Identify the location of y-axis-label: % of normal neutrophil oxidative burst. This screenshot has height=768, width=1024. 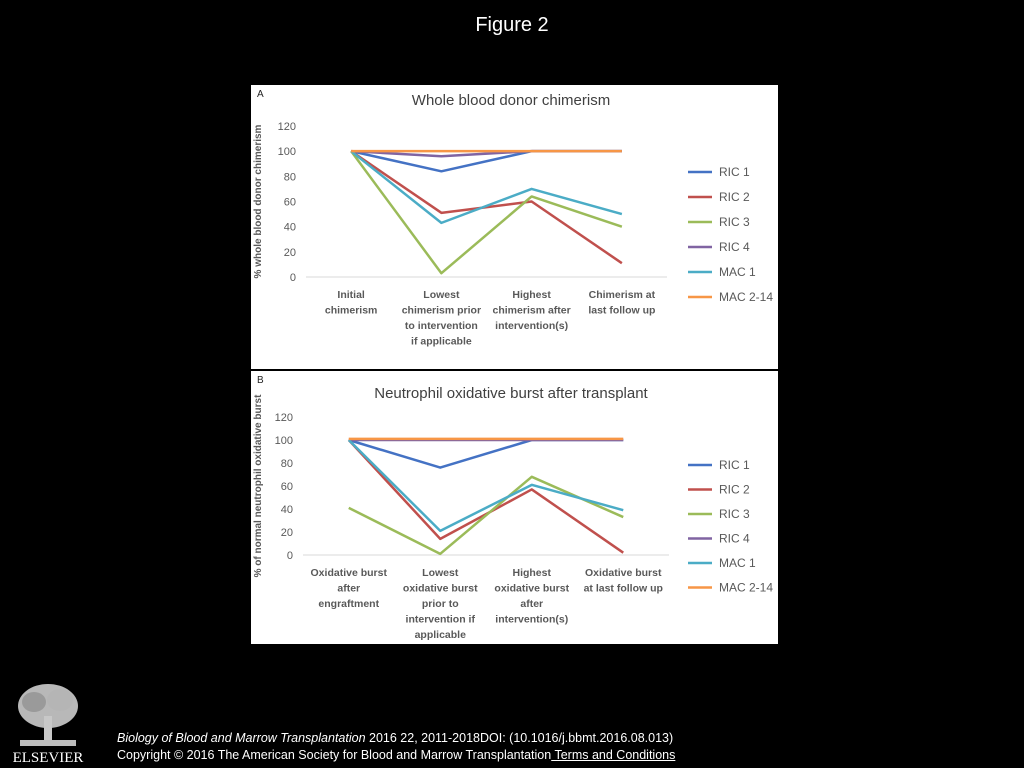
(258, 485).